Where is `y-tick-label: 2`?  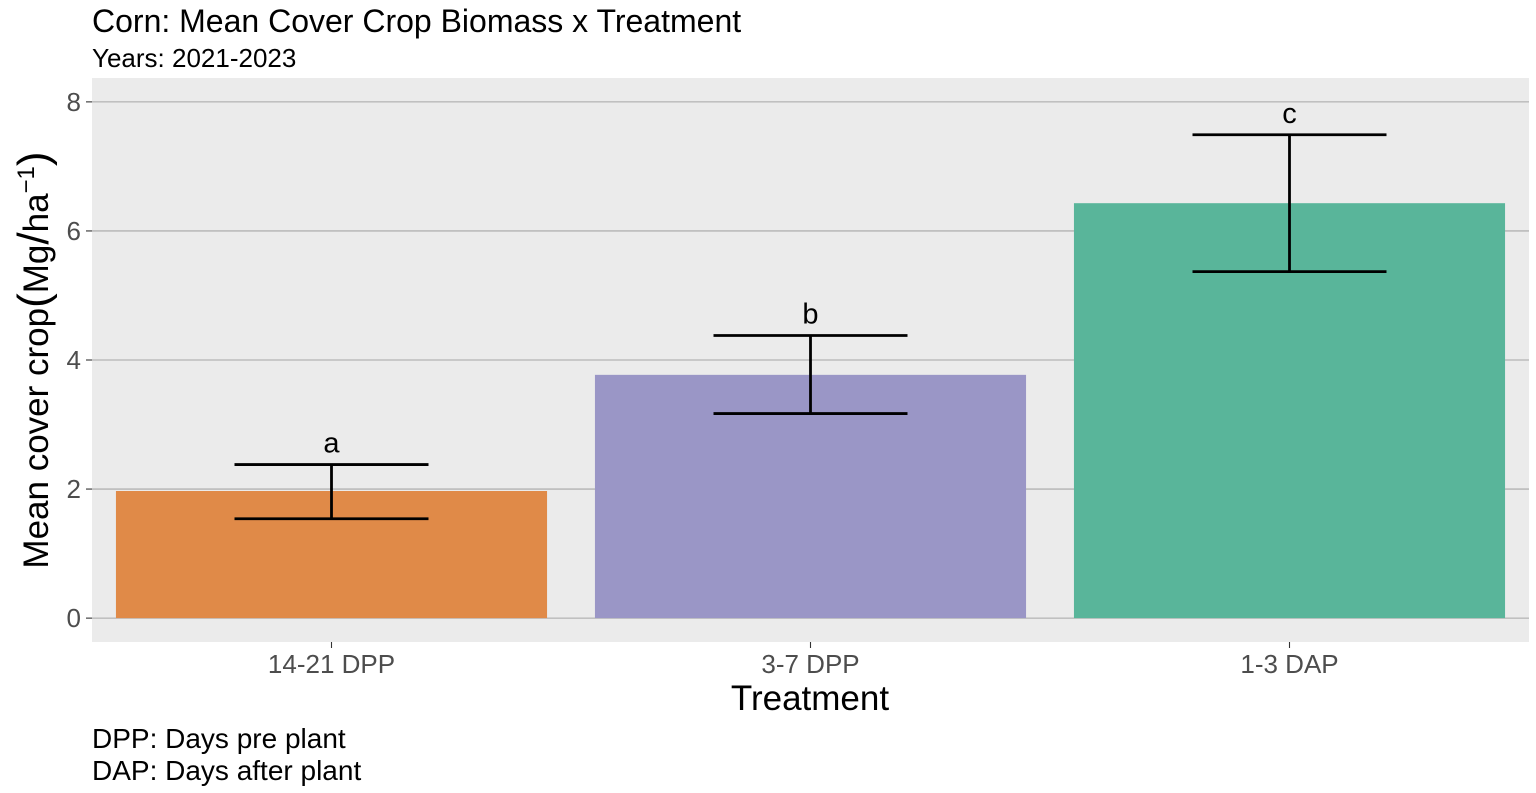
y-tick-label: 2 is located at coordinates (74, 489).